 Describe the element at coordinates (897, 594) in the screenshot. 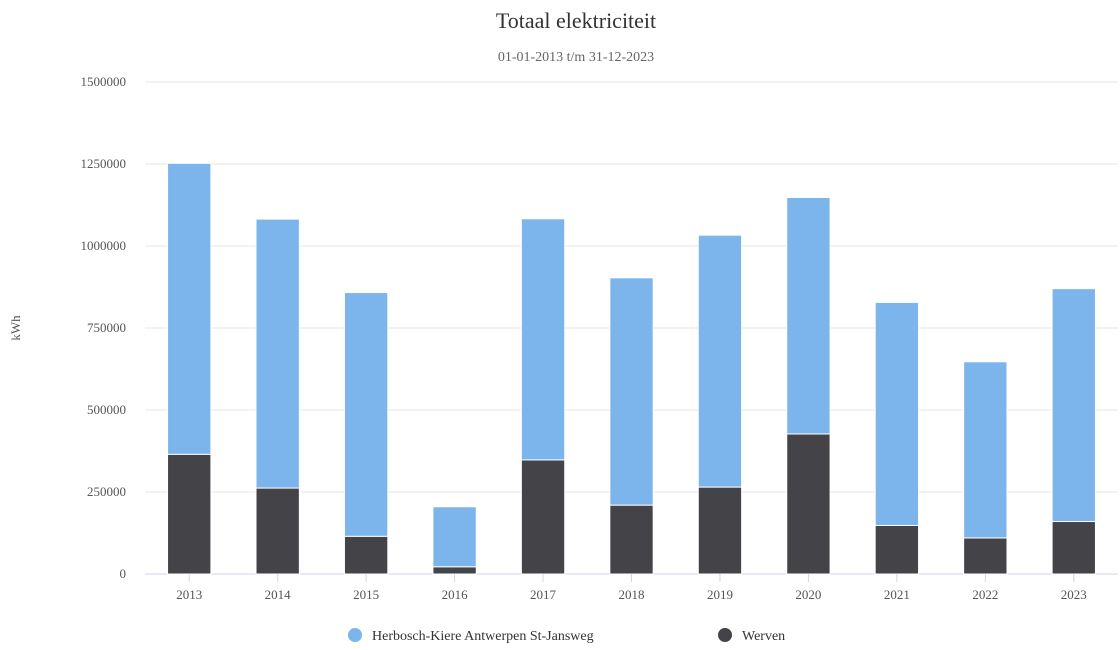

I see `x-tick-label: 2021` at that location.